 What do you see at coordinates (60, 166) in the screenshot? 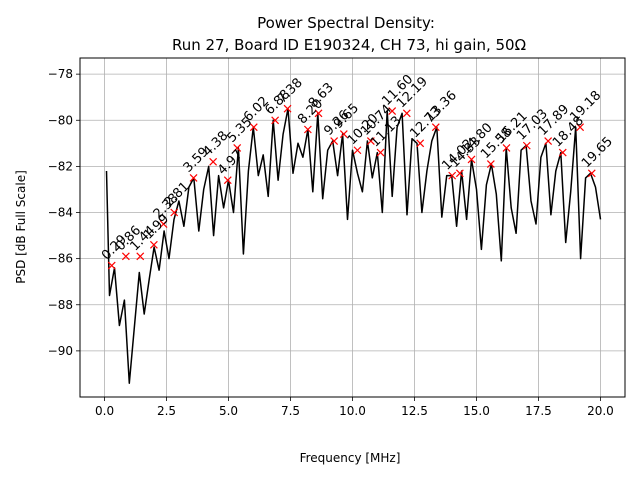
I see `y-tick-label: −82` at bounding box center [60, 166].